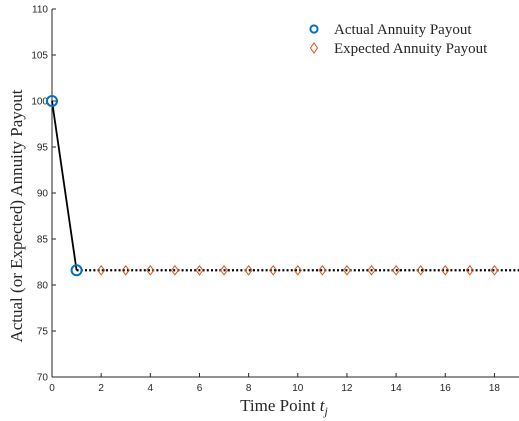 This screenshot has height=421, width=519. Describe the element at coordinates (39, 56) in the screenshot. I see `y-tick-label: 105` at that location.